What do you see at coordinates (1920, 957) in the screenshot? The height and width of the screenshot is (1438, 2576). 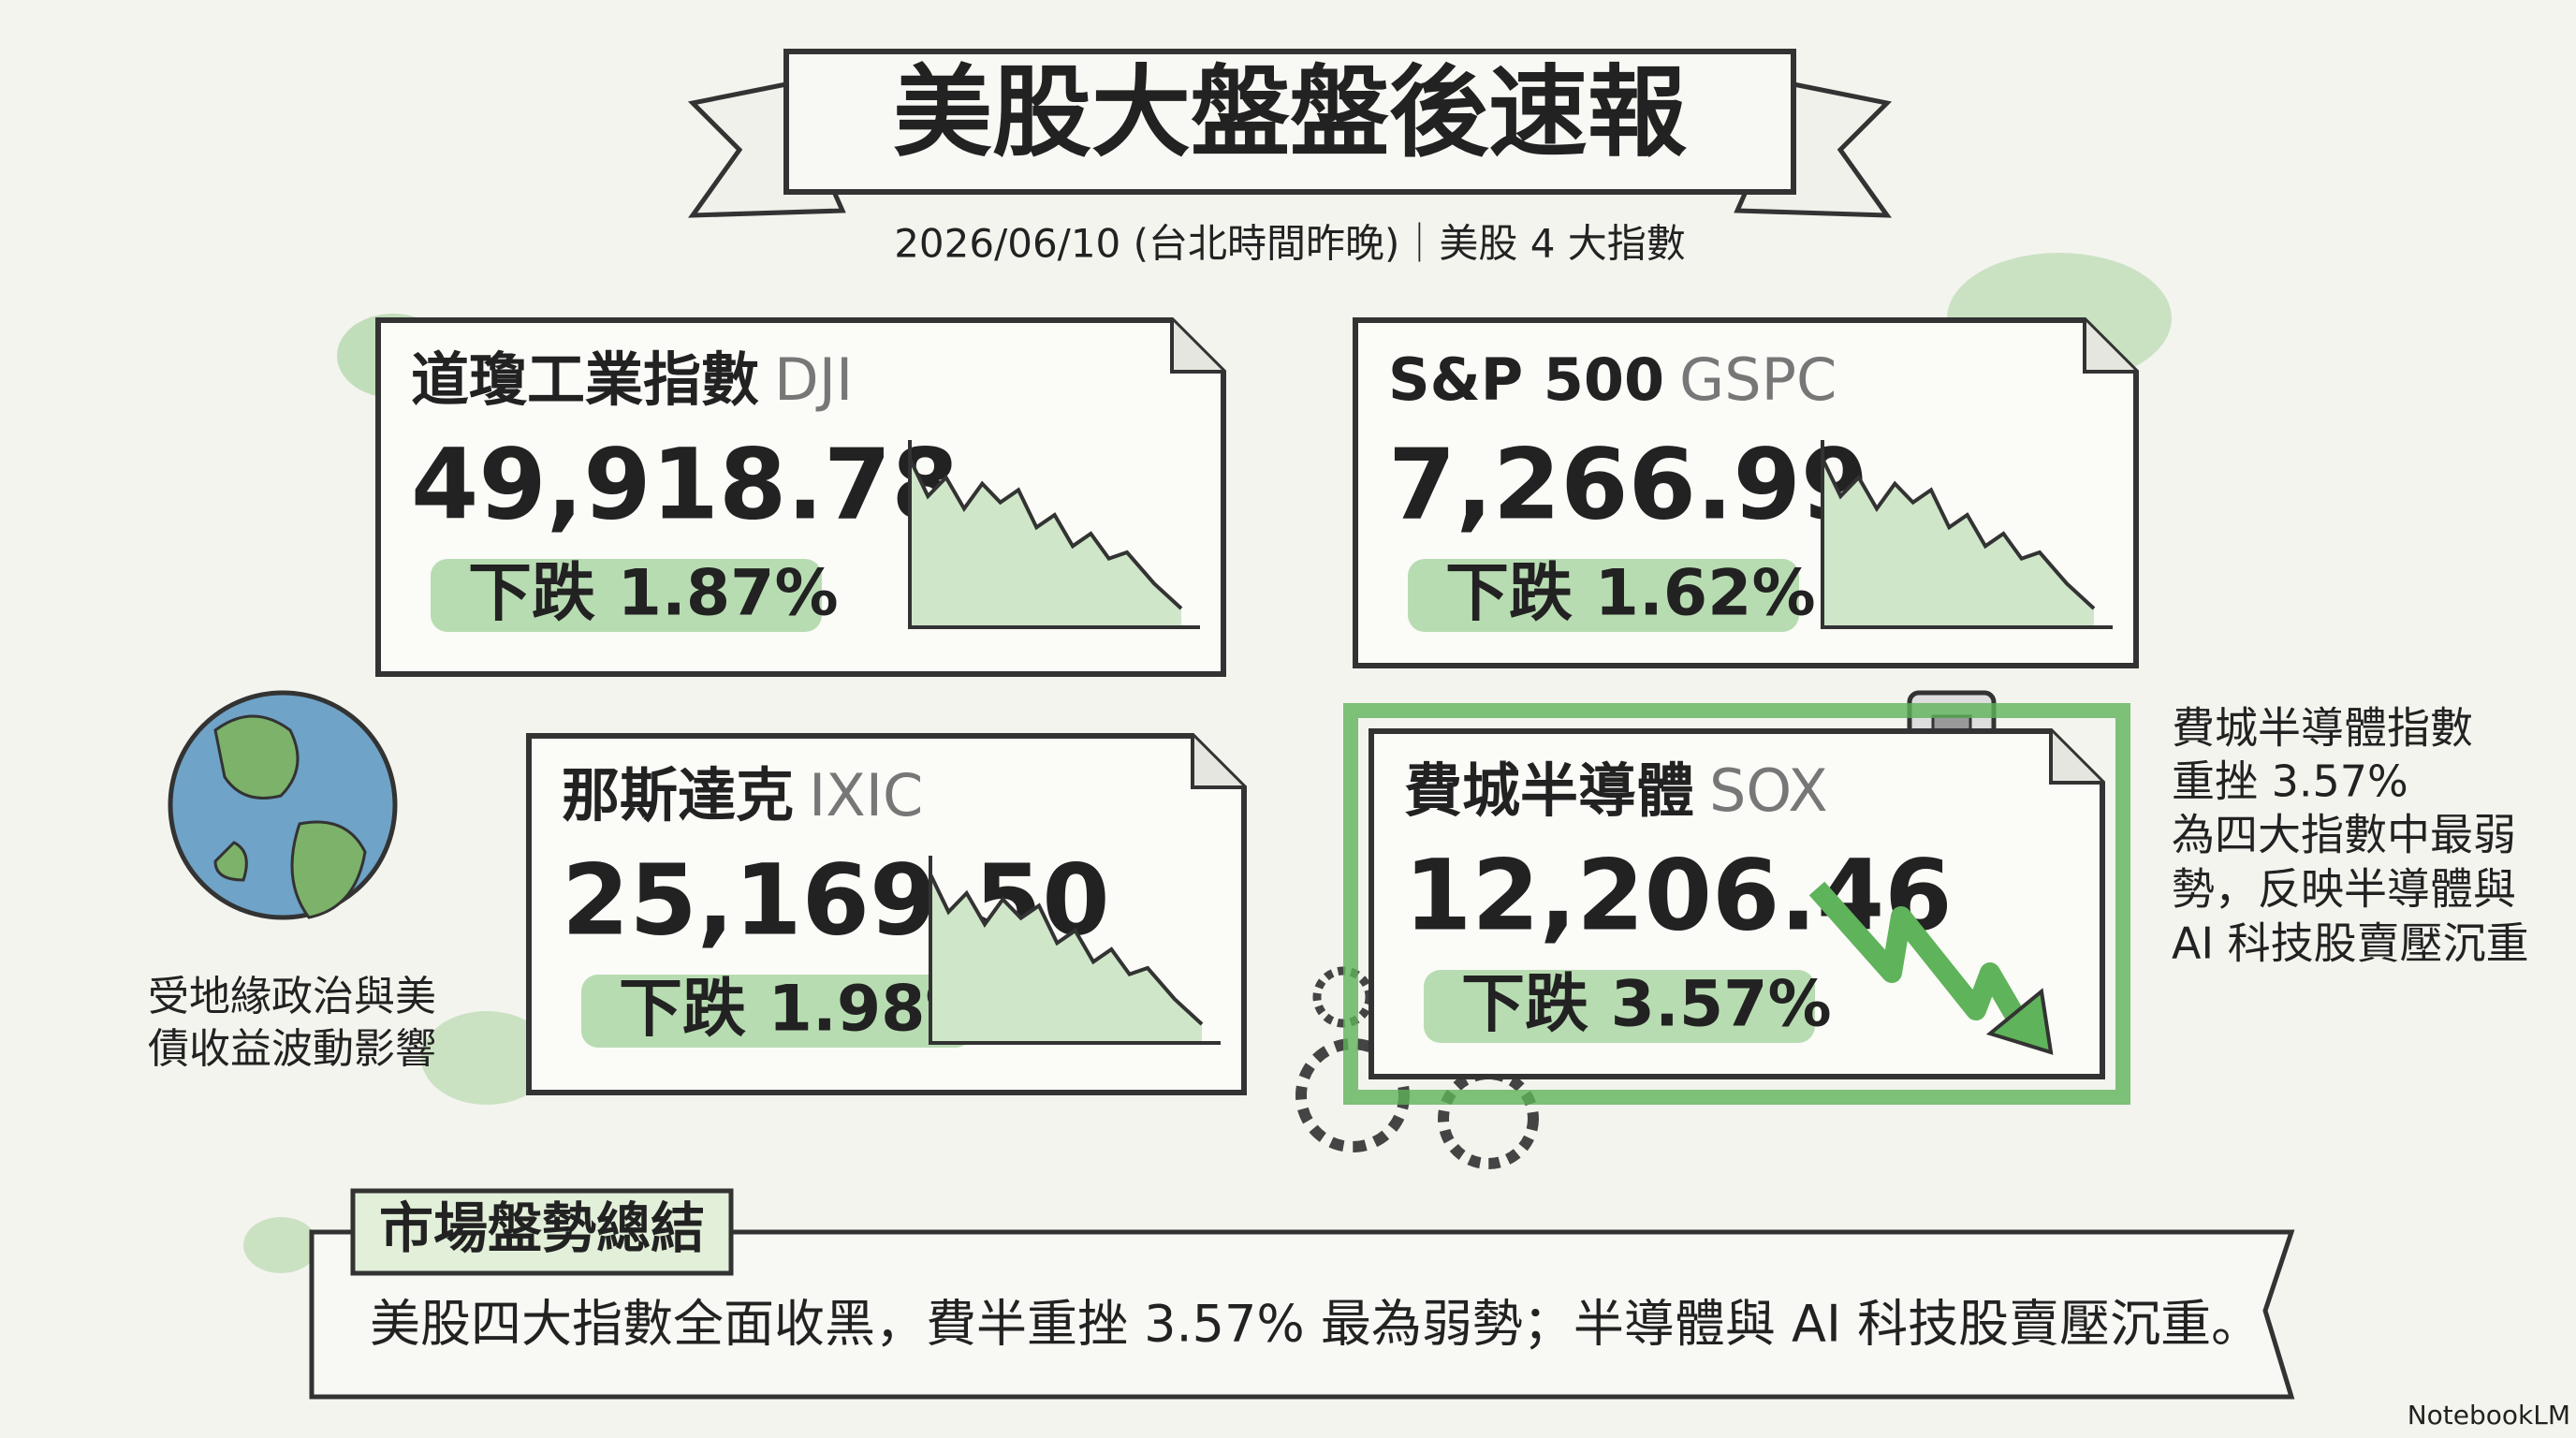 I see `crash-arrow` at bounding box center [1920, 957].